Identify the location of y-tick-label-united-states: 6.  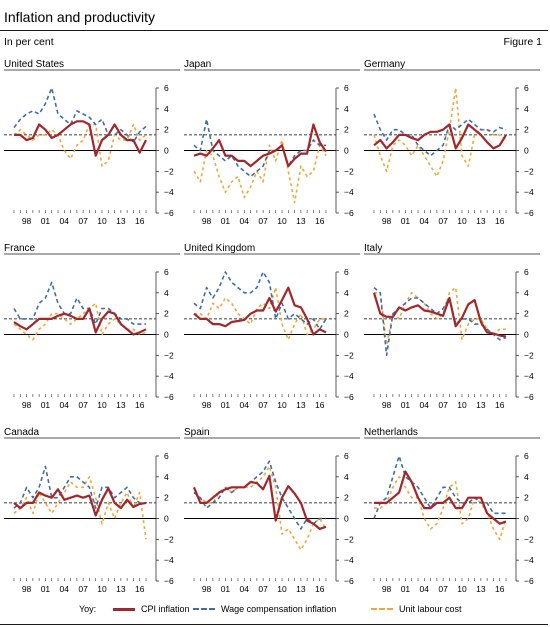
(166, 88).